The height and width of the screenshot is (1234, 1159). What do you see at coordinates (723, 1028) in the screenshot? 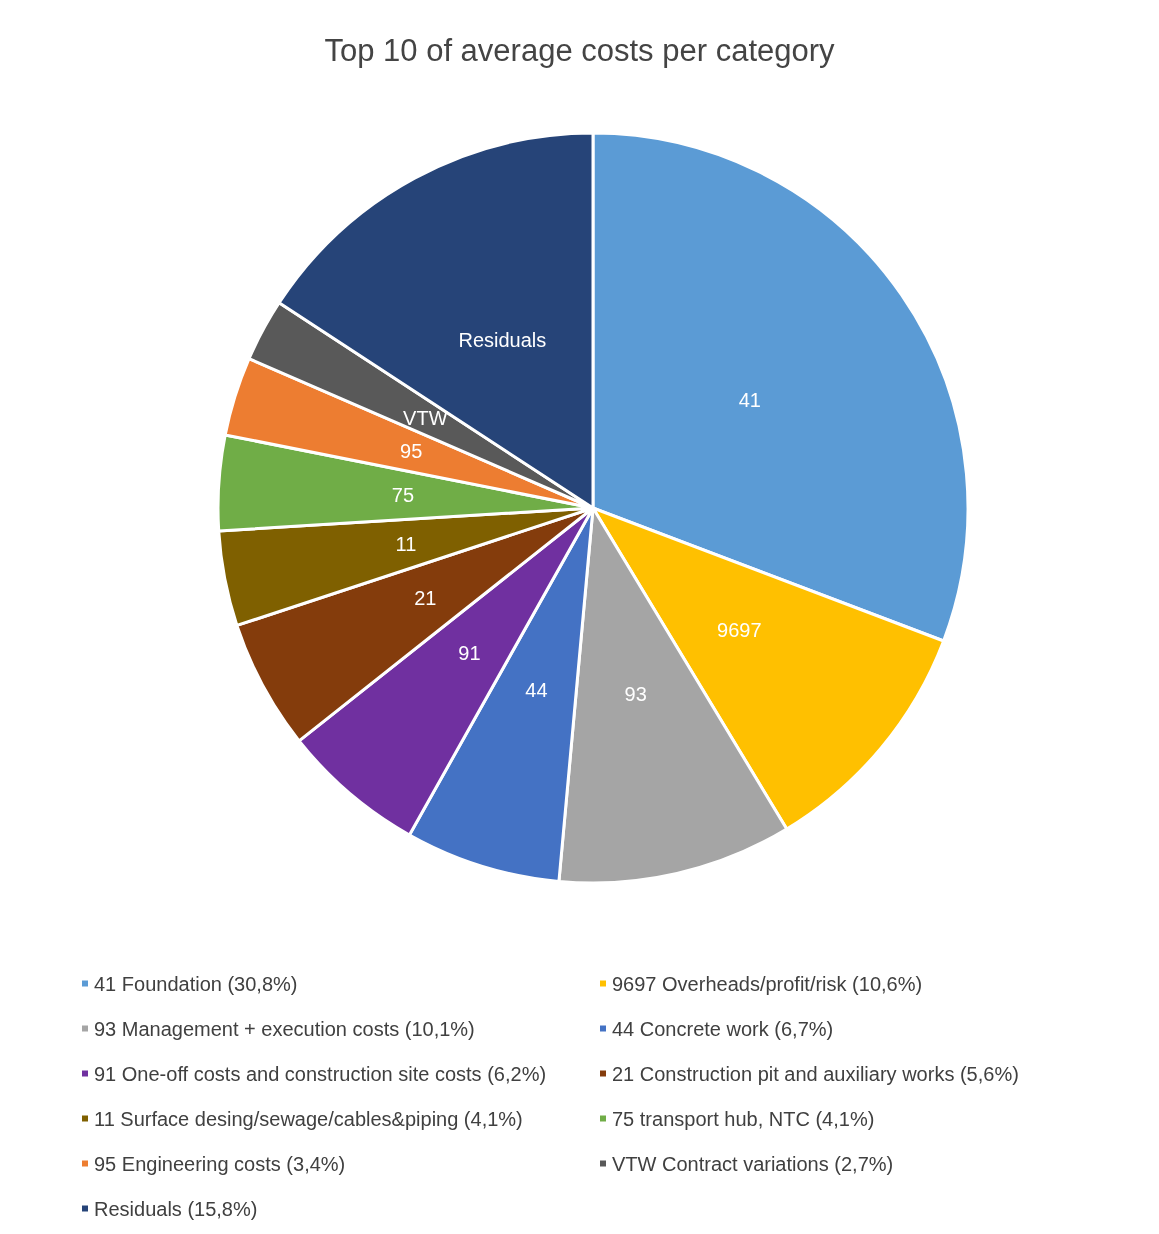
I see `legend-label: 44 Concrete work (6,7%)` at bounding box center [723, 1028].